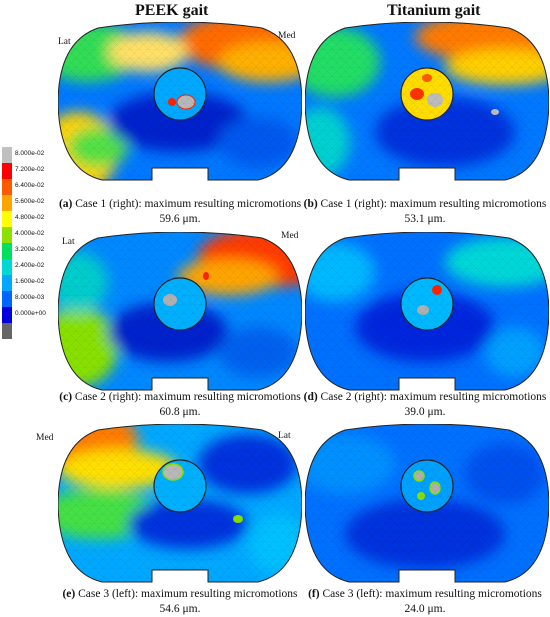 The width and height of the screenshot is (550, 617). Describe the element at coordinates (434, 10) in the screenshot. I see `titanium-column-title: Titanium gait` at that location.